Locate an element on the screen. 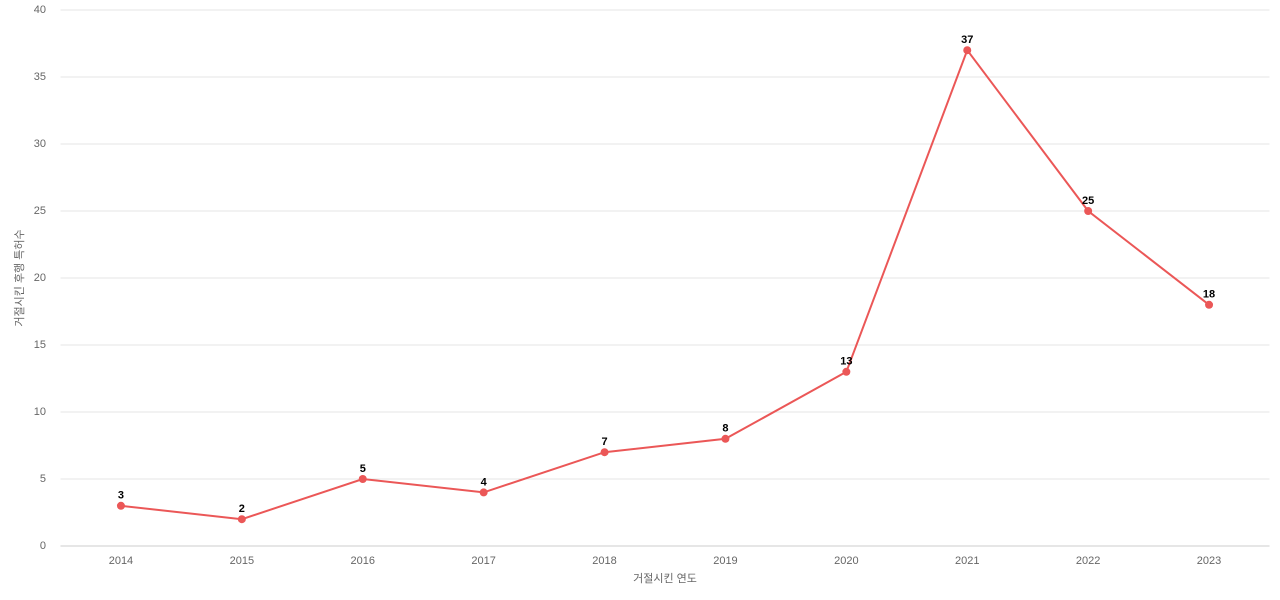 The width and height of the screenshot is (1280, 600). y-tick-label: 0 is located at coordinates (43, 546).